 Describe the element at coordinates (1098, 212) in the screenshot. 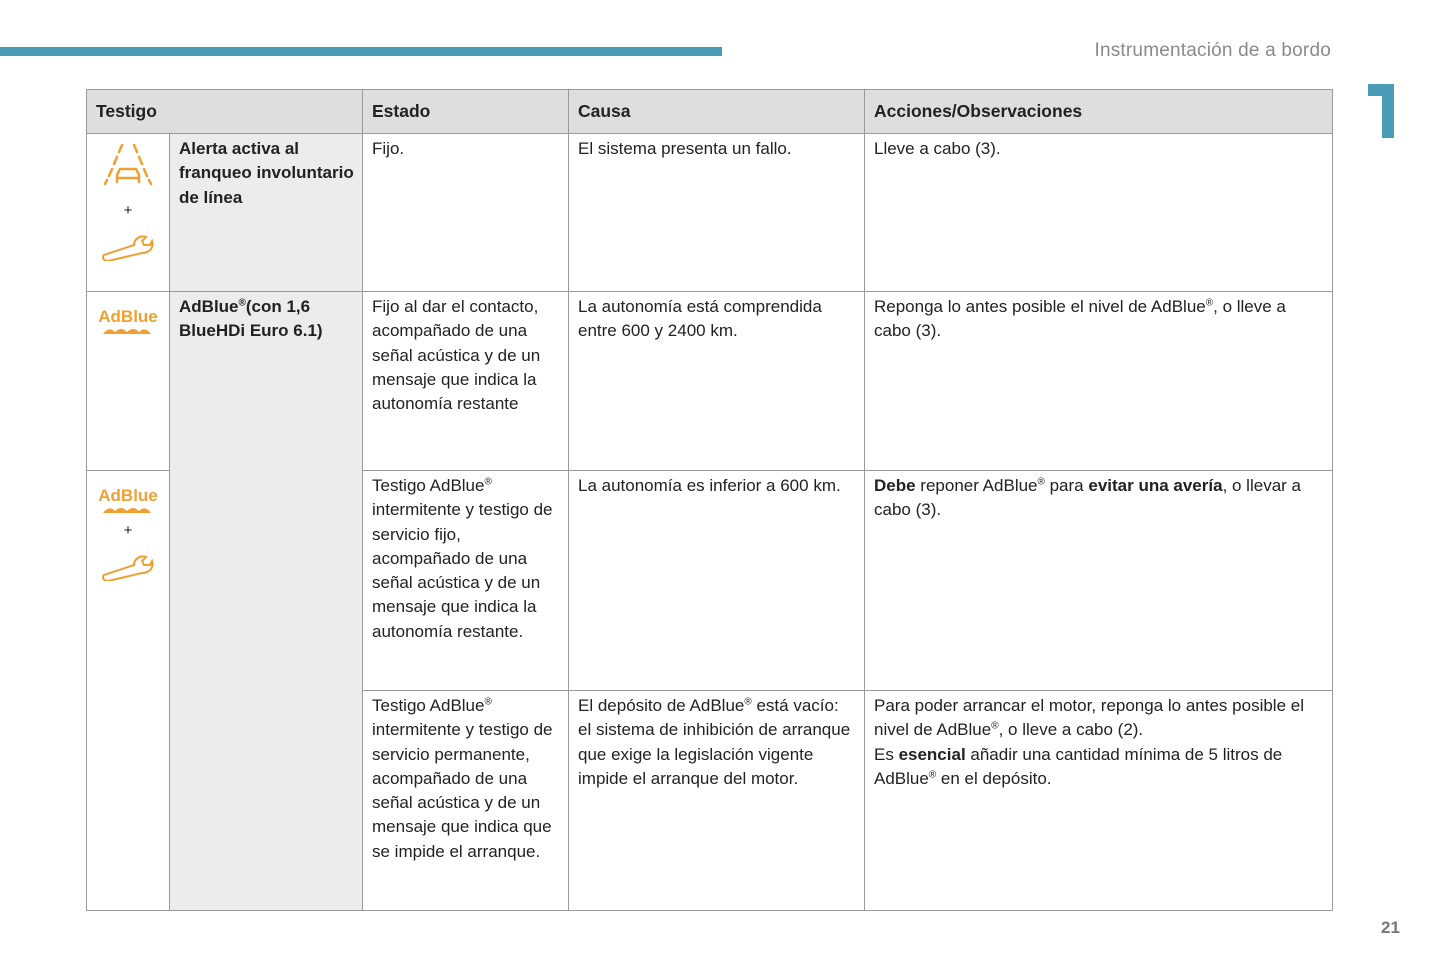

I see `acciones-cell: Lleve a cabo (3).` at that location.